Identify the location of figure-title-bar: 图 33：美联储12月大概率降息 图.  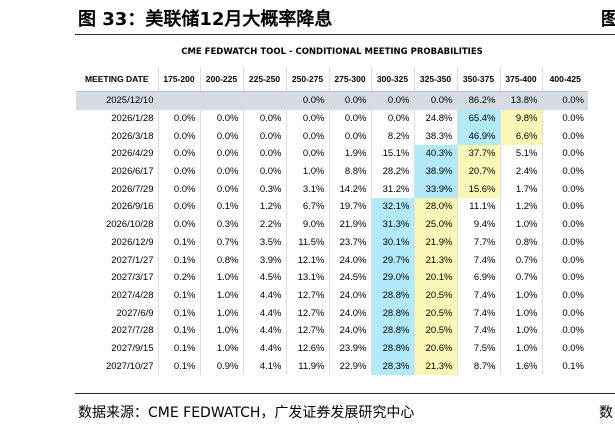
(307, 15).